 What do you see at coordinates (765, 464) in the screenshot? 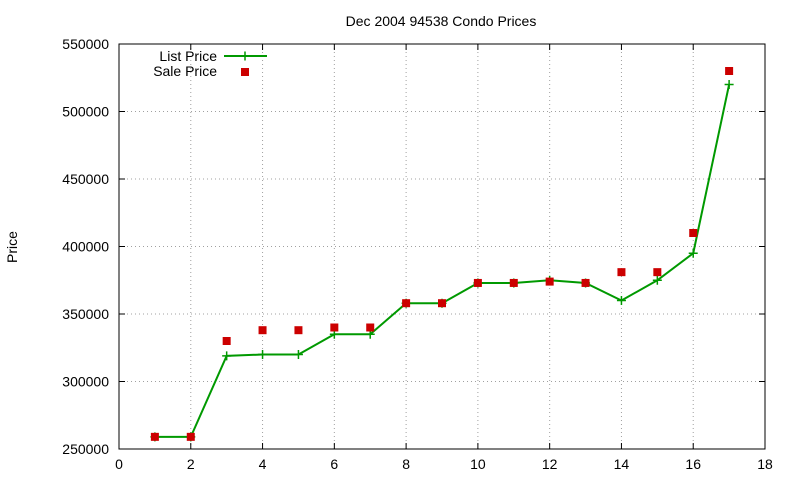
I see `x-tick-label: 18` at bounding box center [765, 464].